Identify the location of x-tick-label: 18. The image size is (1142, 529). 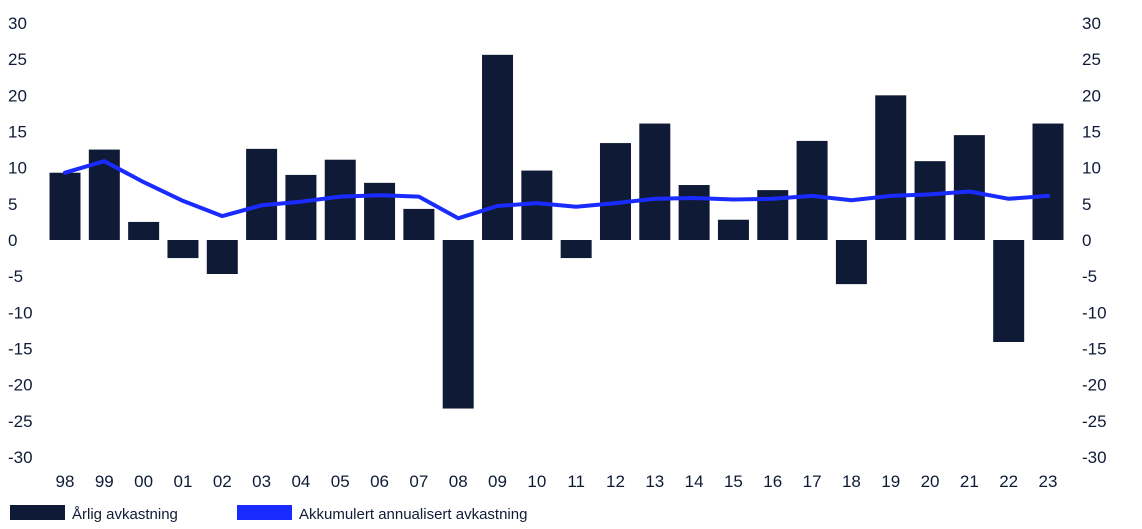
(851, 481).